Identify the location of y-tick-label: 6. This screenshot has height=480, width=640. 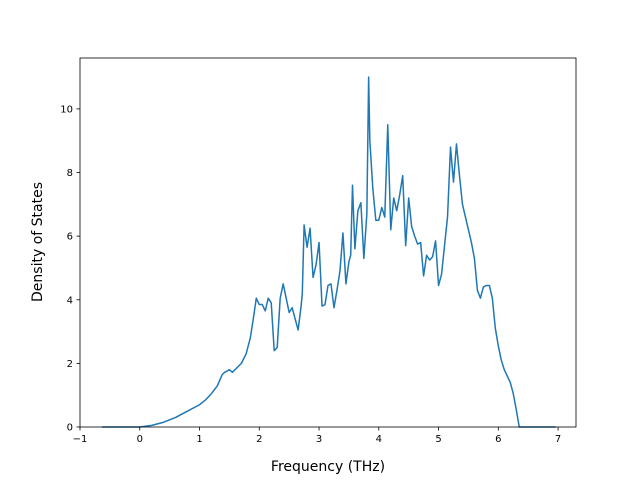
(70, 237).